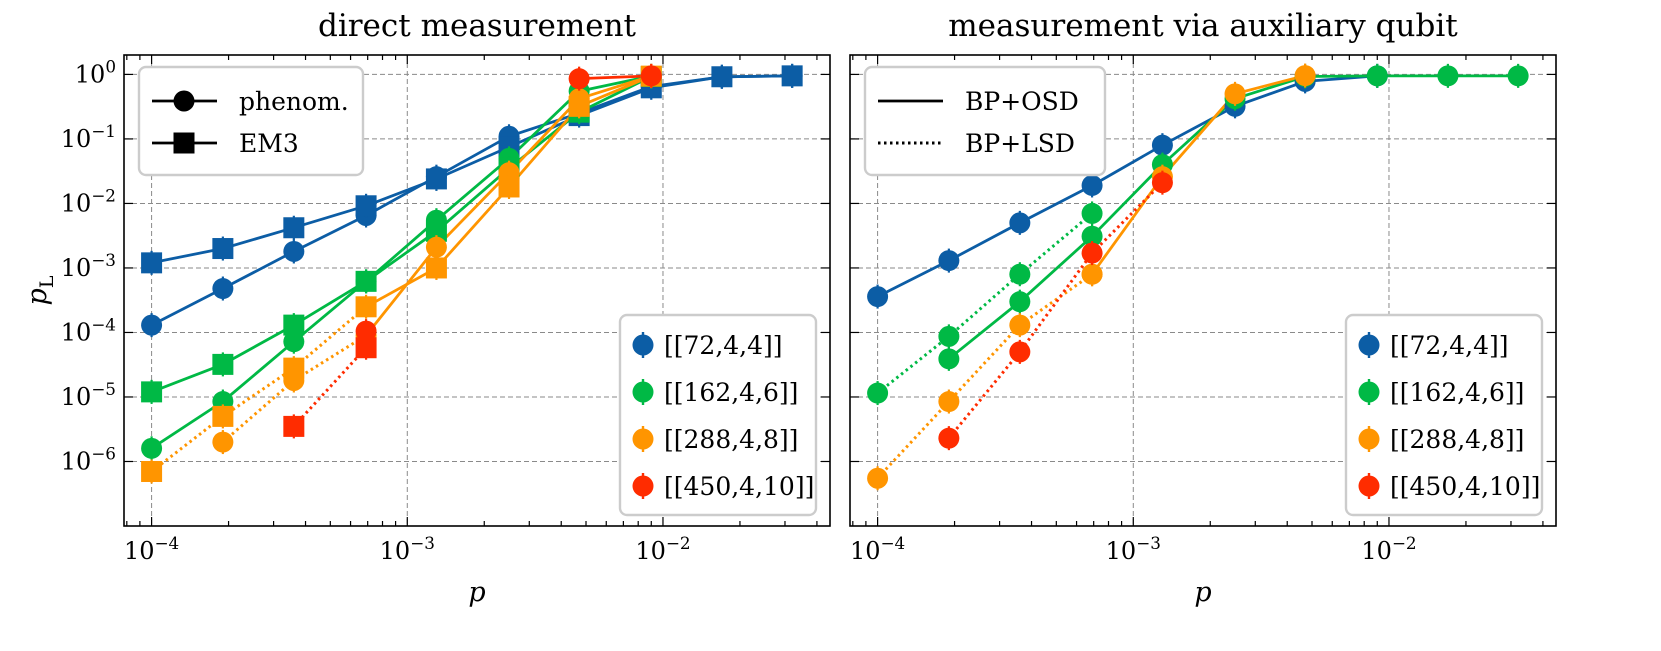 The height and width of the screenshot is (651, 1661). What do you see at coordinates (476, 592) in the screenshot?
I see `x-axis-label: p` at bounding box center [476, 592].